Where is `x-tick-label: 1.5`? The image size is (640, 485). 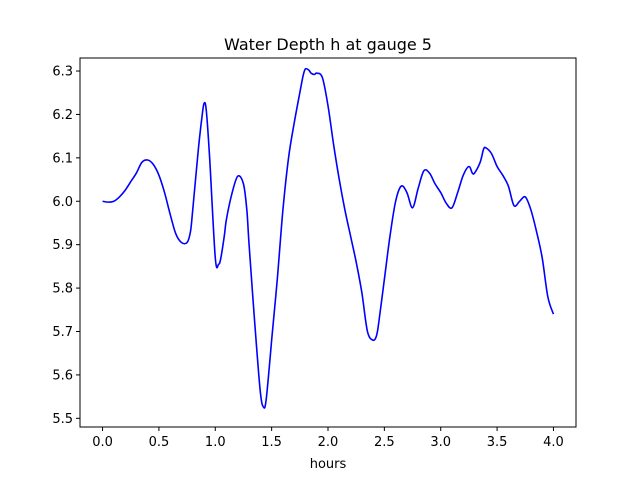 x-tick-label: 1.5 is located at coordinates (271, 442).